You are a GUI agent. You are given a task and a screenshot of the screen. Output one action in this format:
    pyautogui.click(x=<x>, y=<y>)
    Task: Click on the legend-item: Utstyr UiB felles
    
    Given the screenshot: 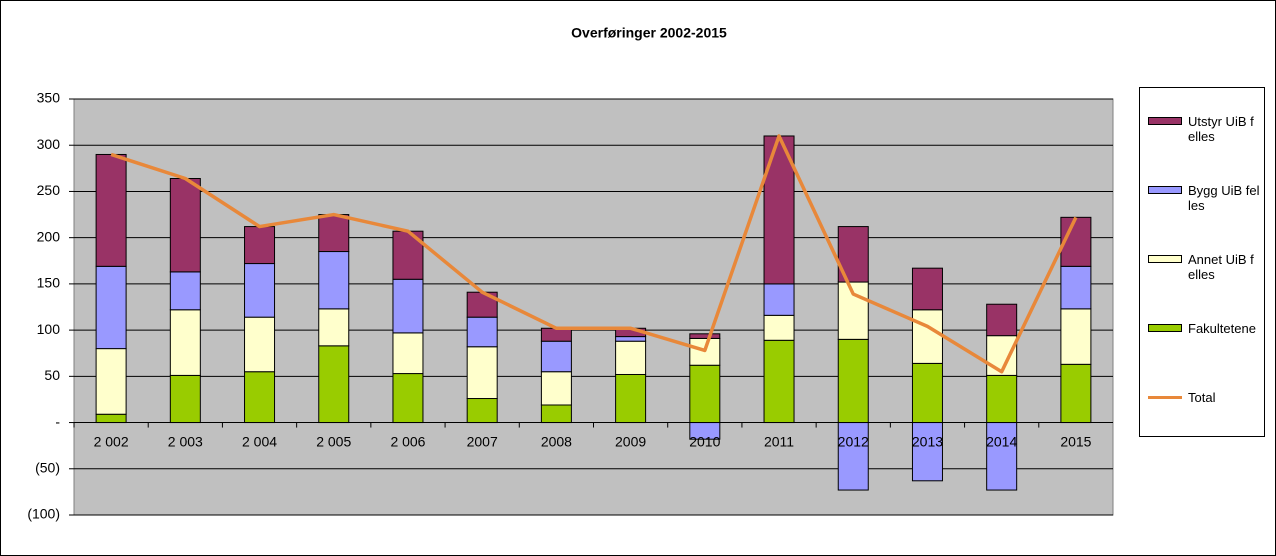 What is the action you would take?
    pyautogui.click(x=1204, y=129)
    